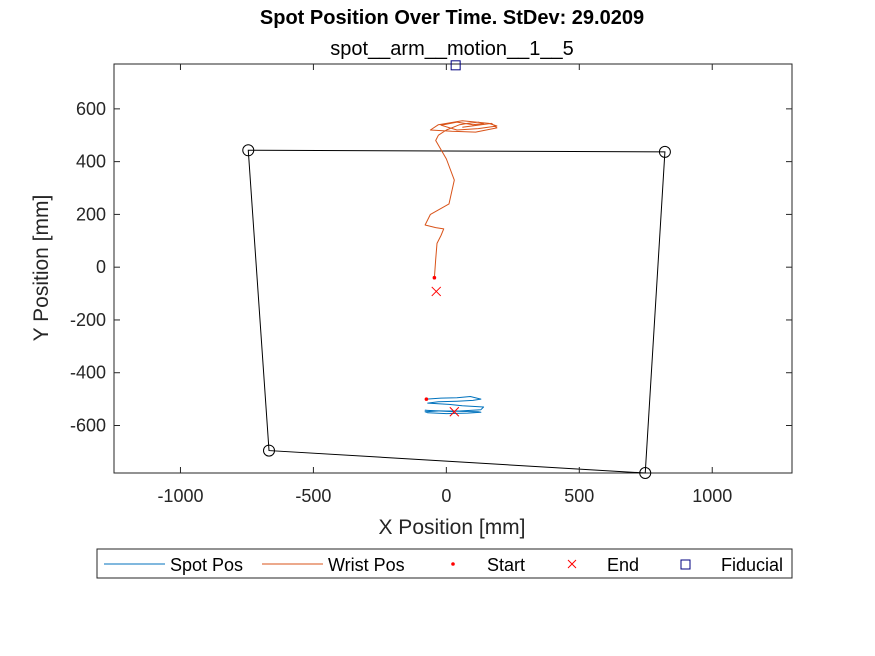 This screenshot has height=656, width=875. What do you see at coordinates (101, 267) in the screenshot?
I see `y-tick-label: 0` at bounding box center [101, 267].